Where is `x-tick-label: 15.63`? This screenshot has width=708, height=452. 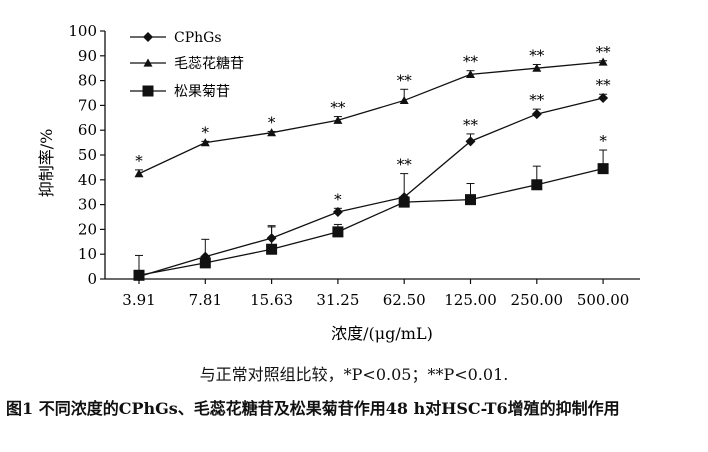 x-tick-label: 15.63 is located at coordinates (271, 300).